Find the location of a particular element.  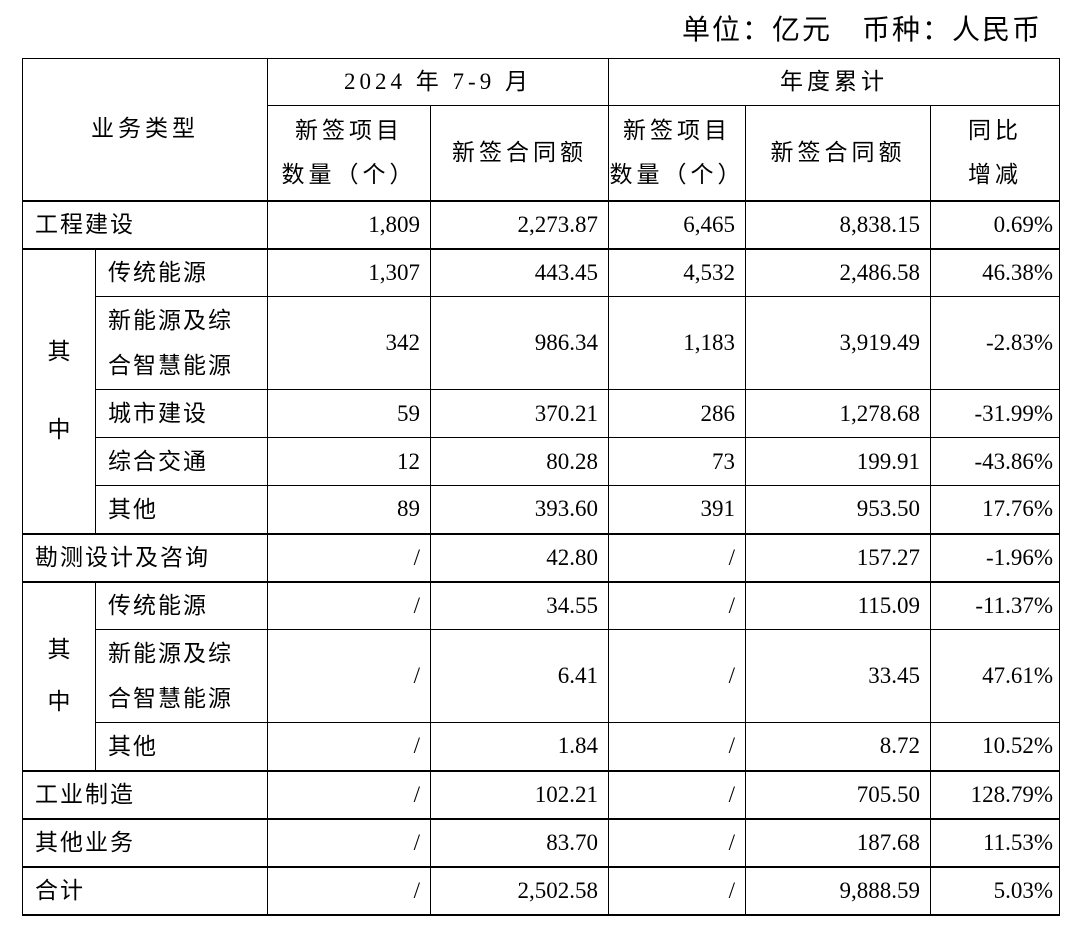

yoy-cell: -1.96% is located at coordinates (995, 557).